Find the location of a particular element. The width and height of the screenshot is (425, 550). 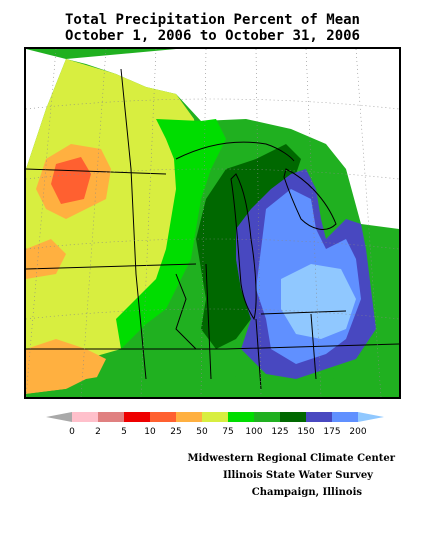

legend-label: 25 is located at coordinates (175, 432).